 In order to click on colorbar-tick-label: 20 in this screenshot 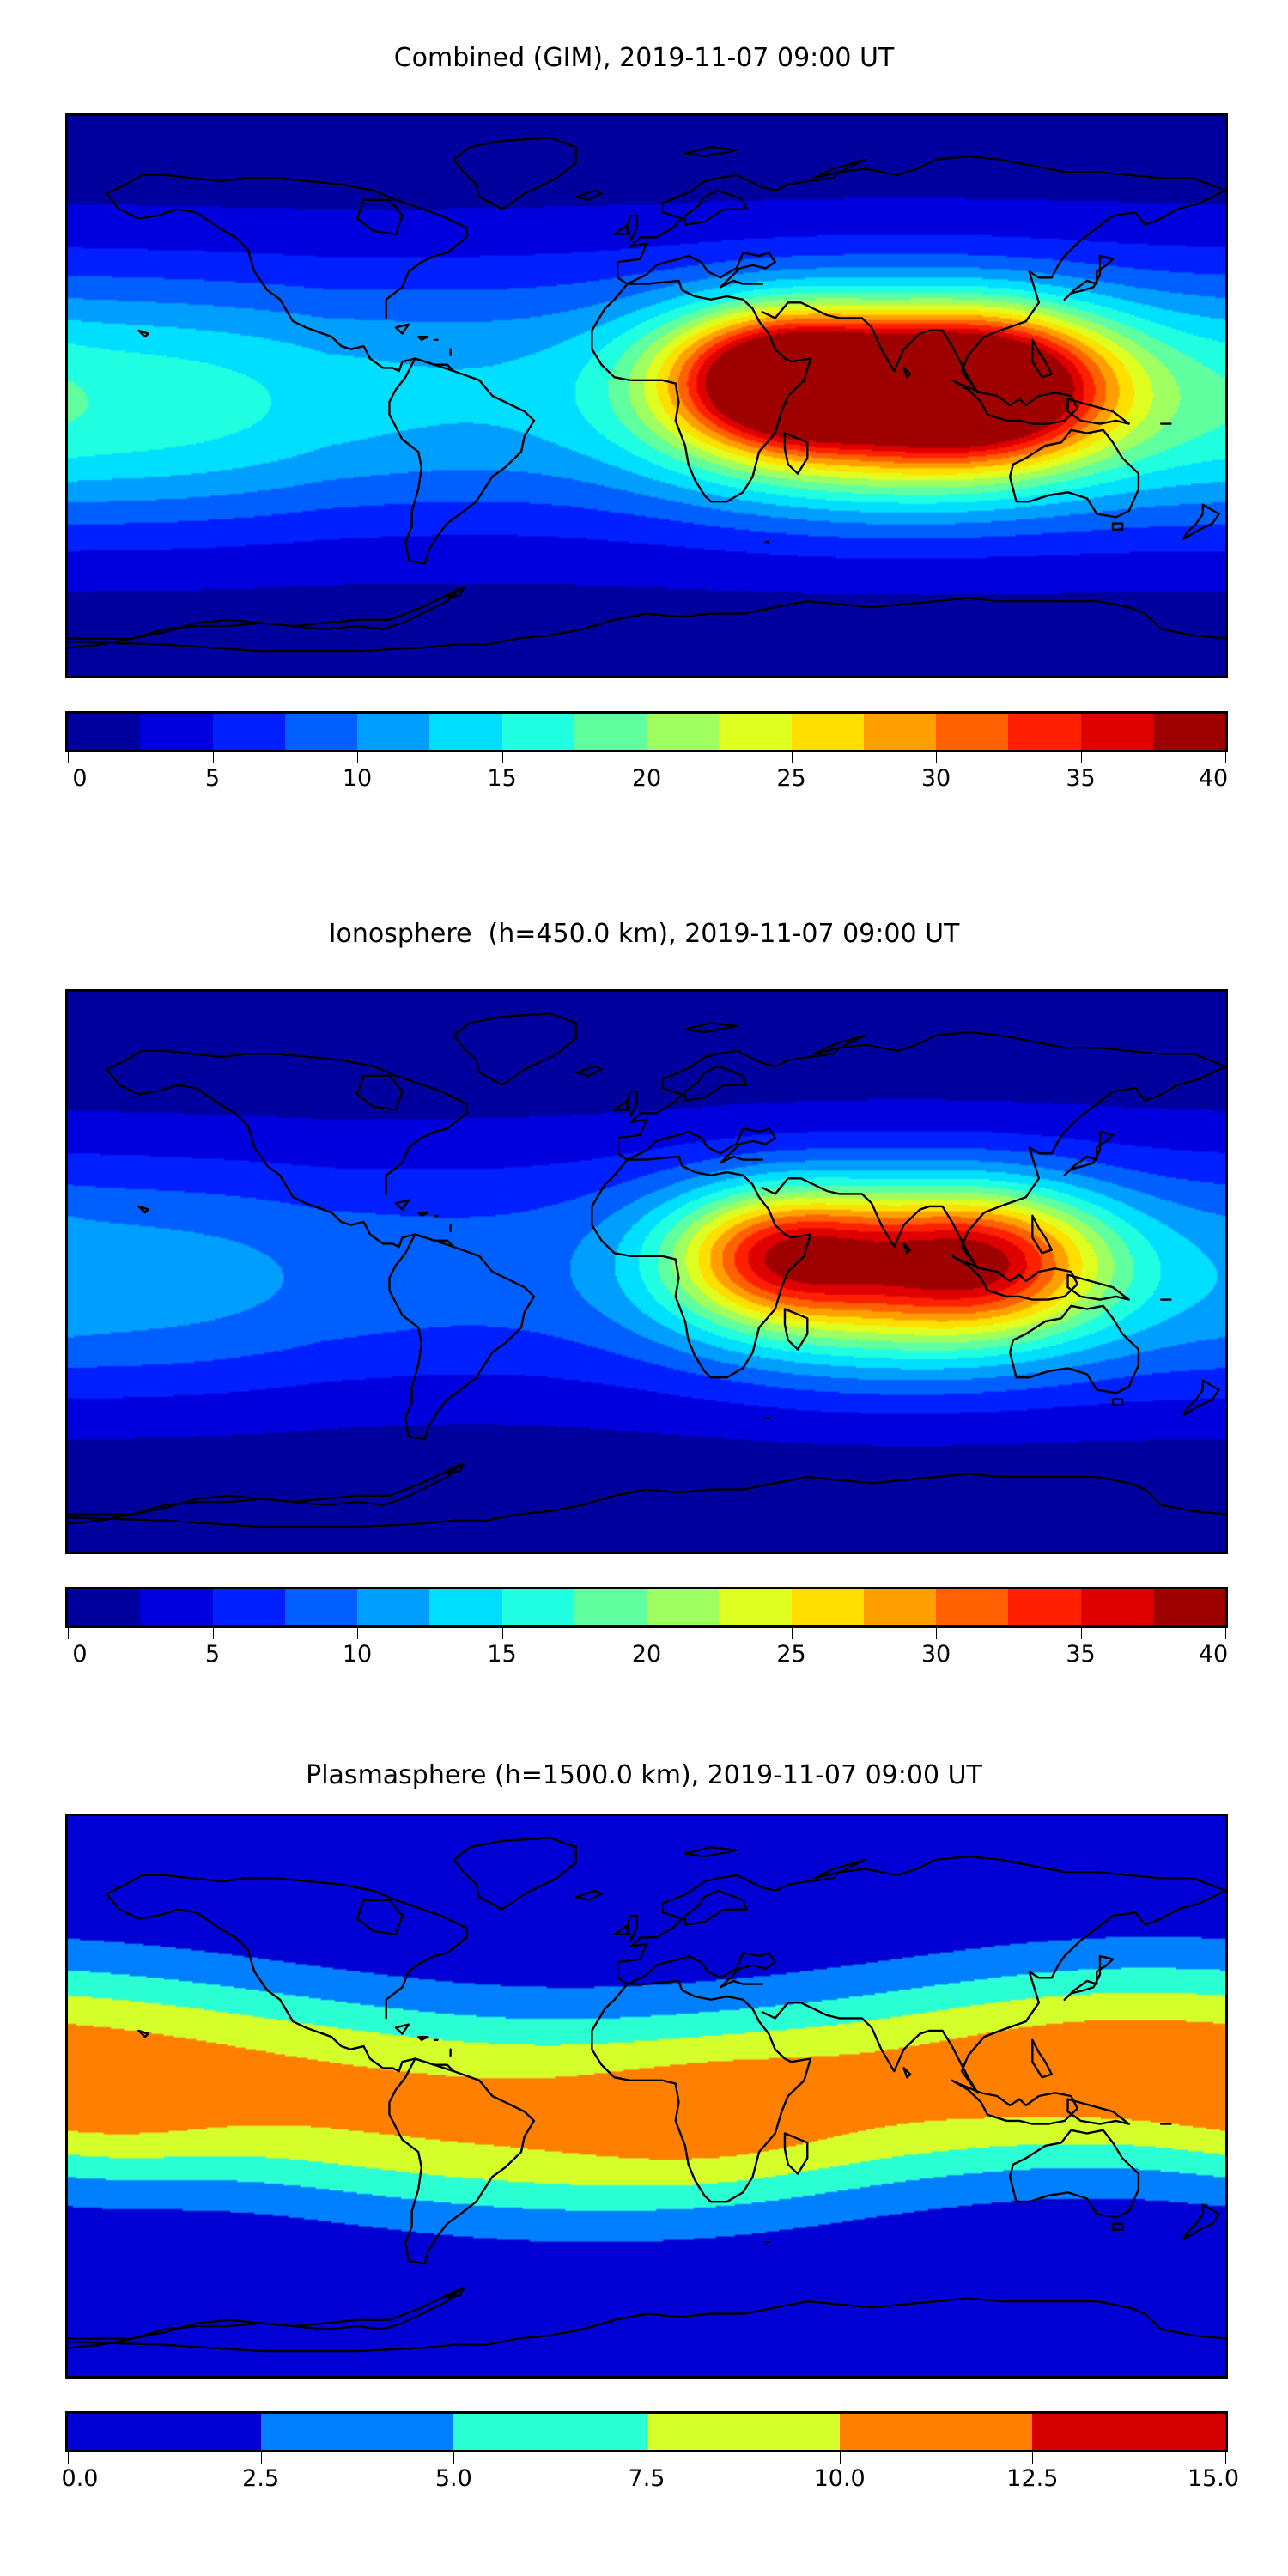, I will do `click(647, 779)`.